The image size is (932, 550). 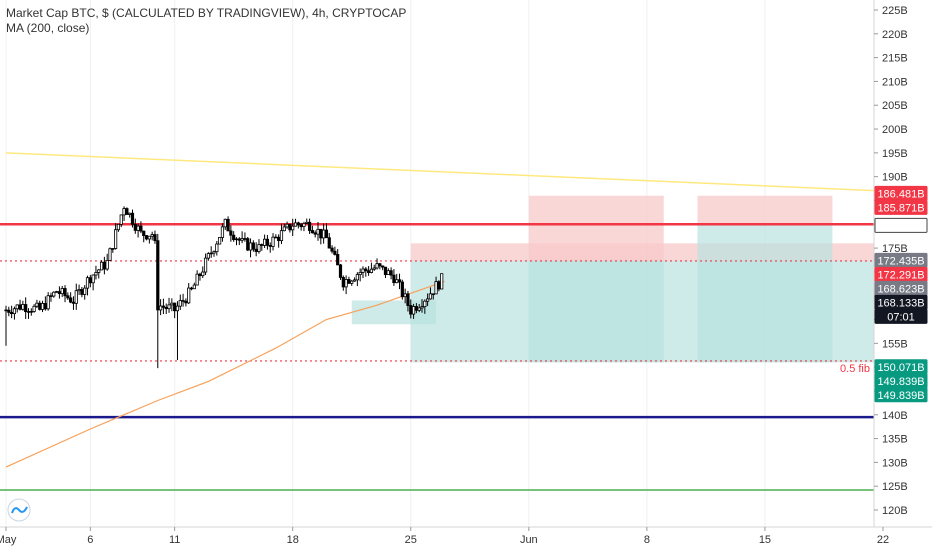 I want to click on y-tick-label: 140B, so click(x=895, y=416).